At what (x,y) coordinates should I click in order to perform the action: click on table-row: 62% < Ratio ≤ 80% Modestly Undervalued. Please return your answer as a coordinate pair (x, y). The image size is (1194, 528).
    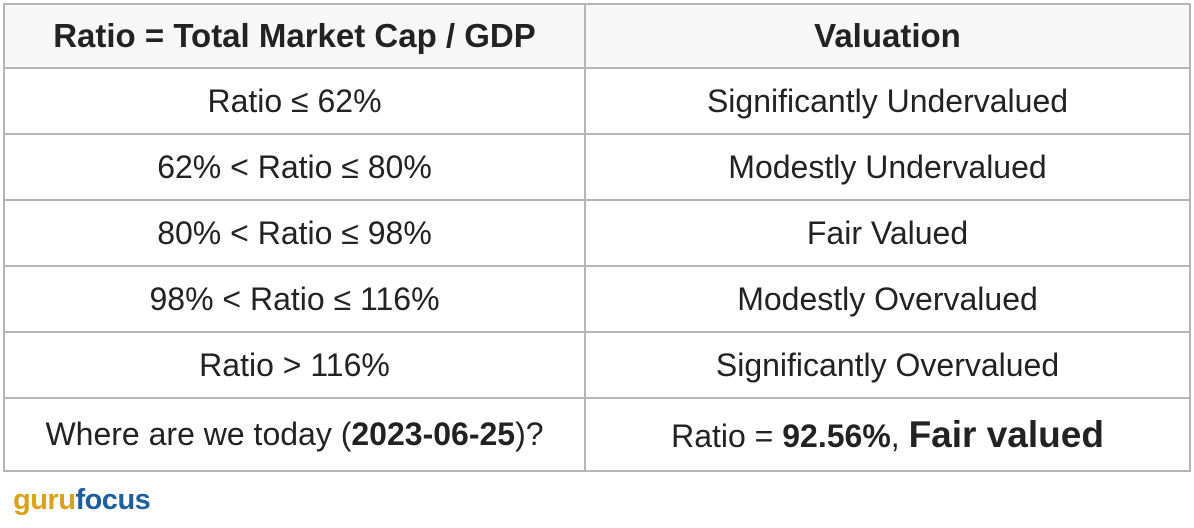
    Looking at the image, I should click on (597, 167).